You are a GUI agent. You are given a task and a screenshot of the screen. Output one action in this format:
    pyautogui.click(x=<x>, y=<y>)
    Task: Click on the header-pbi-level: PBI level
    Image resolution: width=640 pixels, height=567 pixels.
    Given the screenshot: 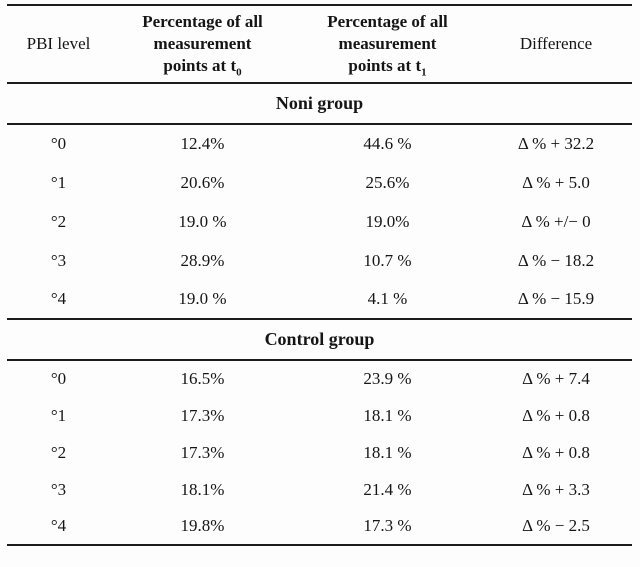 What is the action you would take?
    pyautogui.click(x=58, y=43)
    